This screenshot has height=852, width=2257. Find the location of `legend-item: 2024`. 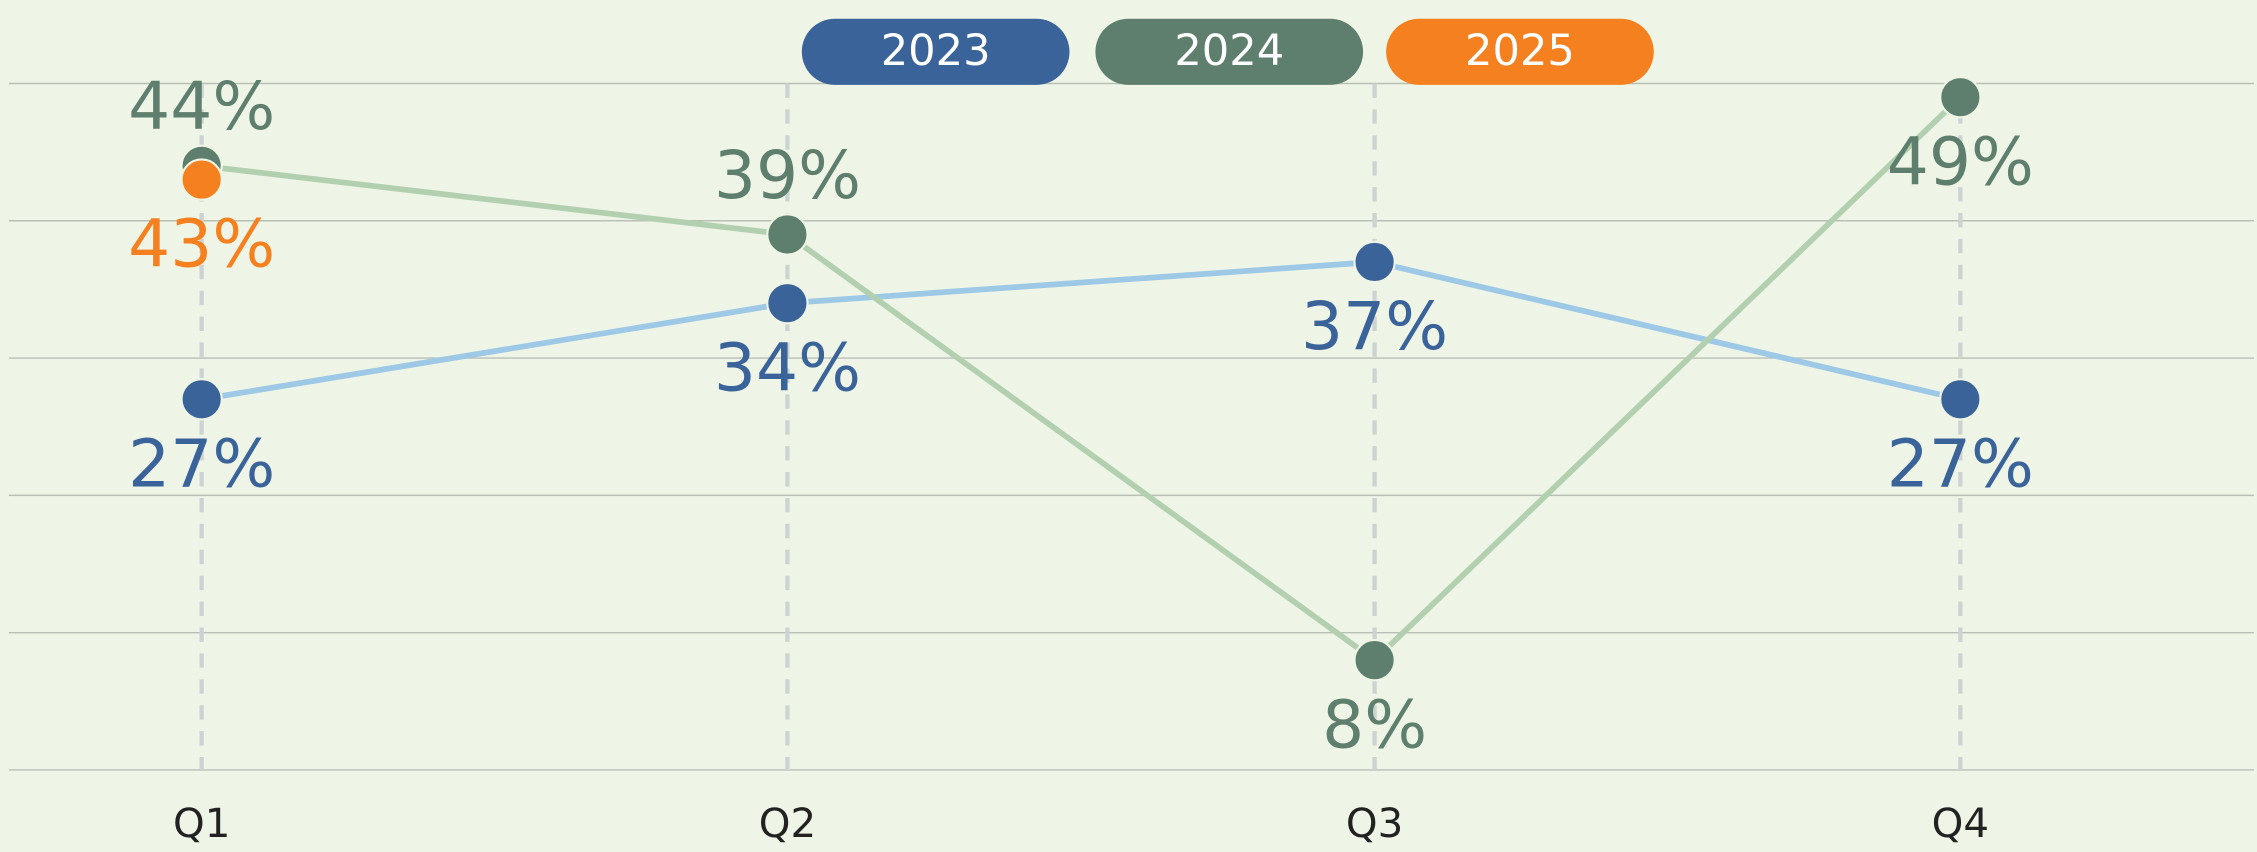

legend-item: 2024 is located at coordinates (1229, 51).